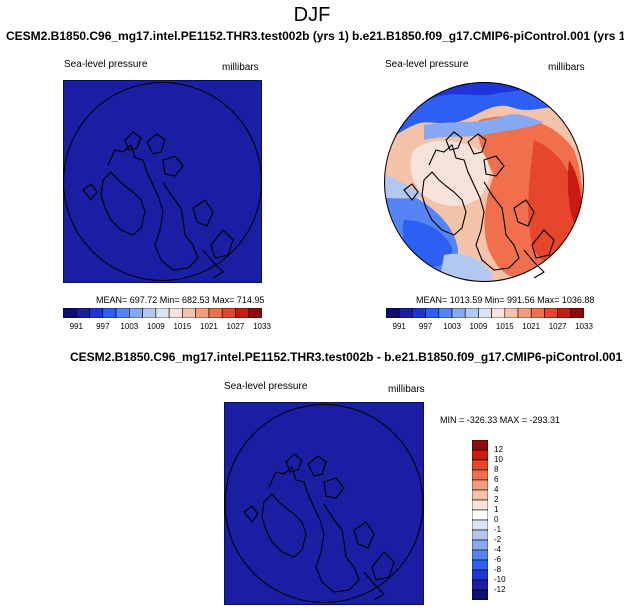 The height and width of the screenshot is (610, 624). Describe the element at coordinates (235, 326) in the screenshot. I see `panel1-colorbar-tick-label: 1027` at that location.